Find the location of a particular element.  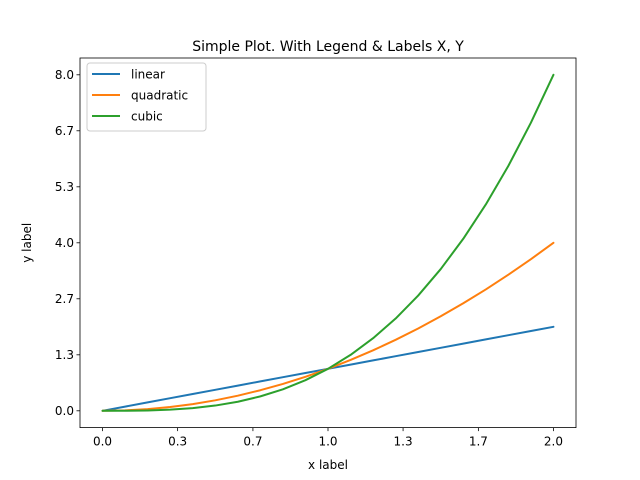

x-tick-label: 0.0 is located at coordinates (102, 442).